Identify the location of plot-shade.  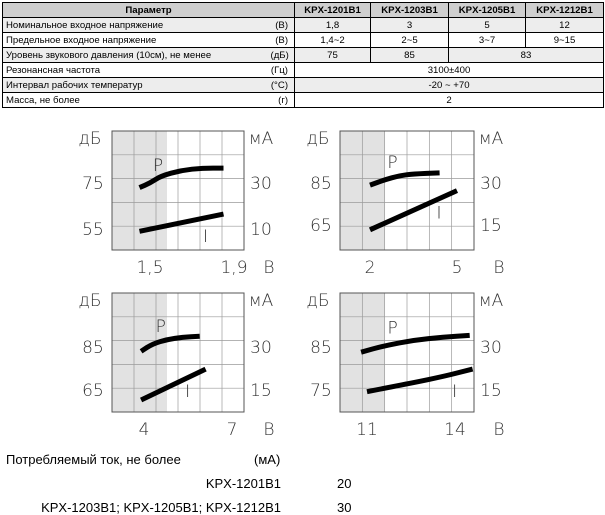
(139, 190).